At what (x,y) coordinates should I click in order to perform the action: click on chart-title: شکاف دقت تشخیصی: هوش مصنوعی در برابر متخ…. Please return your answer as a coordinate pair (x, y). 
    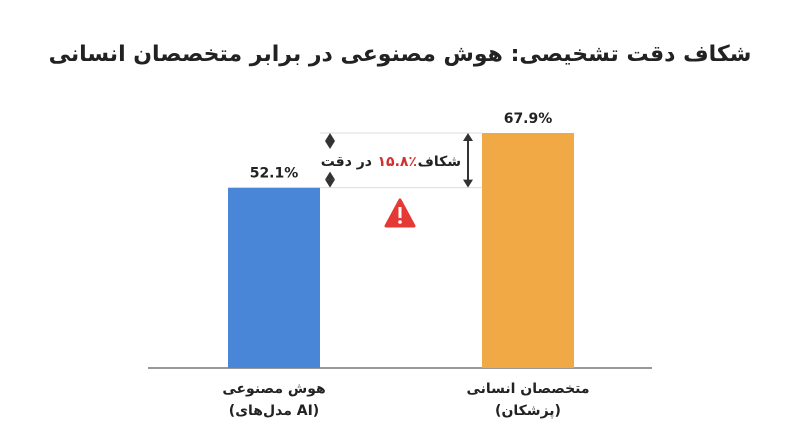
    Looking at the image, I should click on (400, 54).